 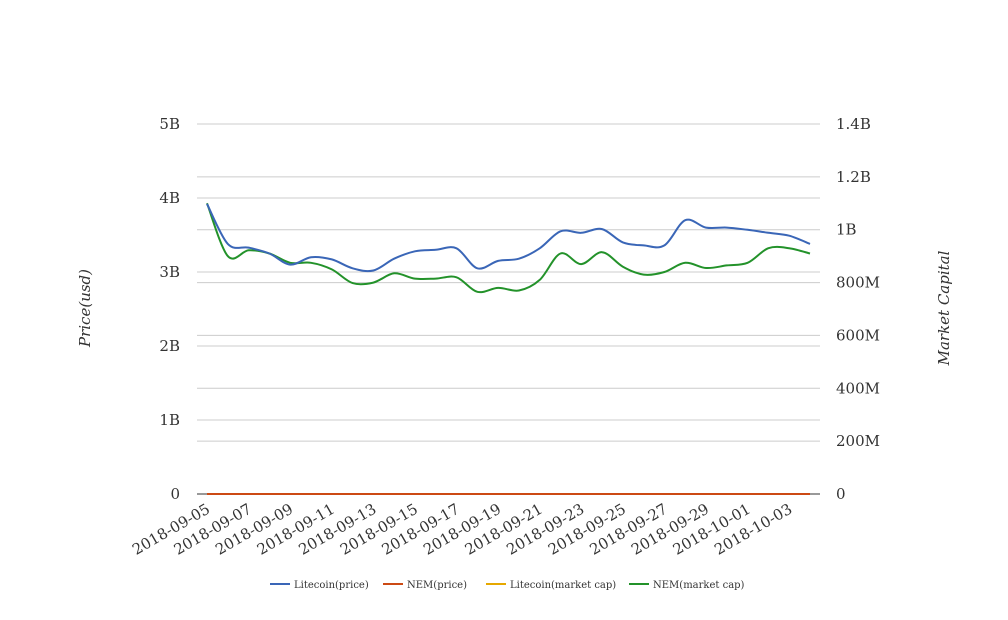 I want to click on y-axis-right-title: Market Capital, so click(x=944, y=308).